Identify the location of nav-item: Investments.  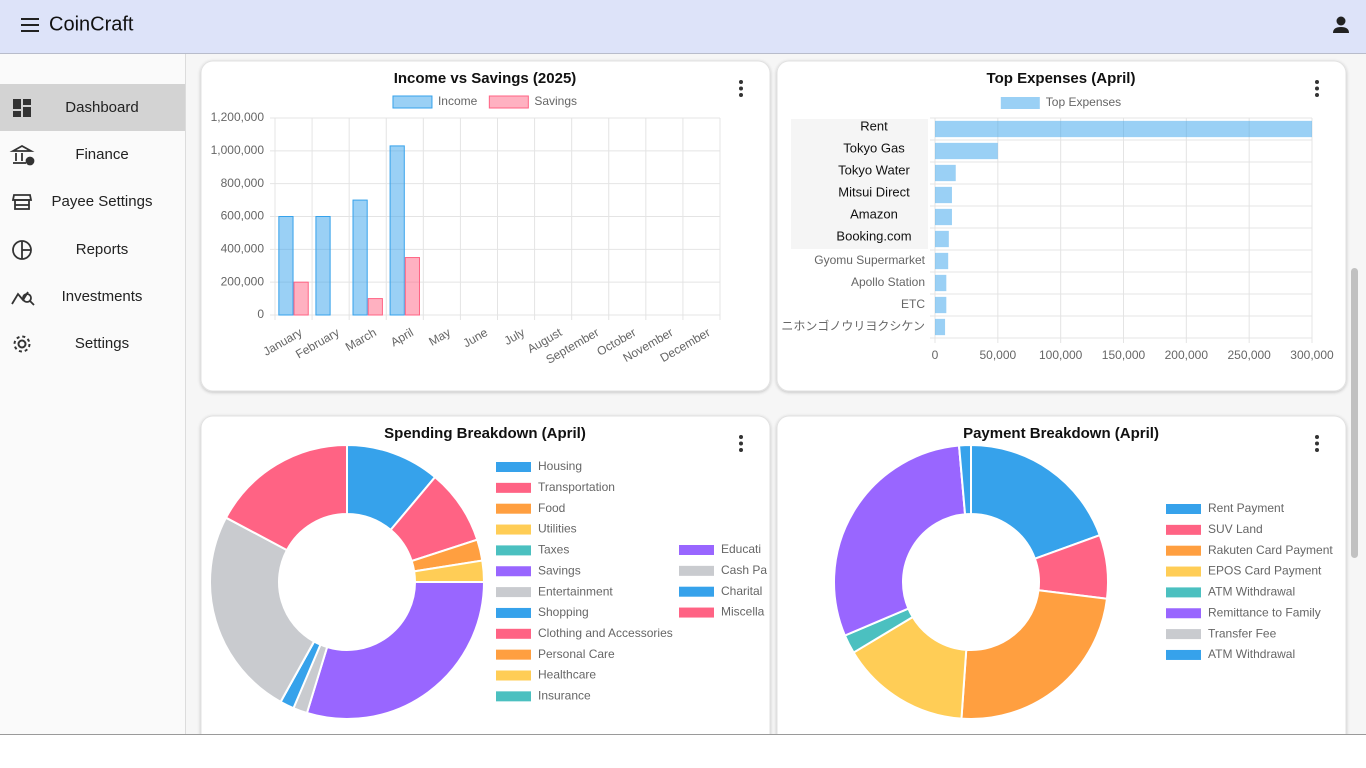
(77, 297).